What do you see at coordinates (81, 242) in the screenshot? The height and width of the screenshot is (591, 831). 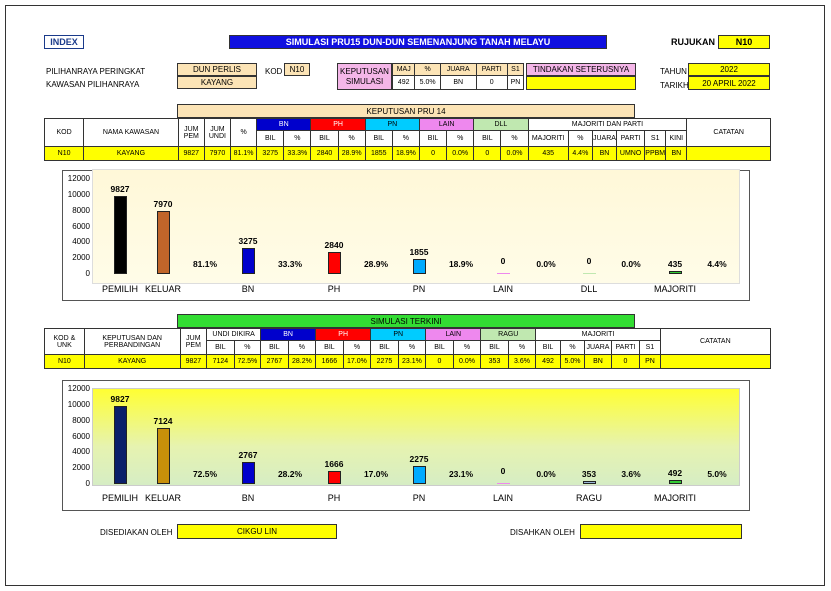 I see `chart1-ytick: 4000` at bounding box center [81, 242].